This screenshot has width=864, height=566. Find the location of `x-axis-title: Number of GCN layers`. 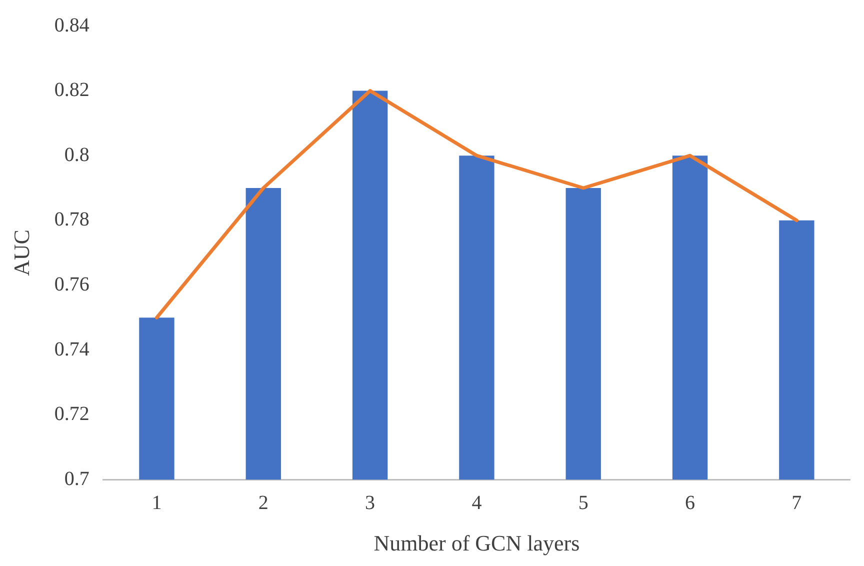

x-axis-title: Number of GCN layers is located at coordinates (477, 543).